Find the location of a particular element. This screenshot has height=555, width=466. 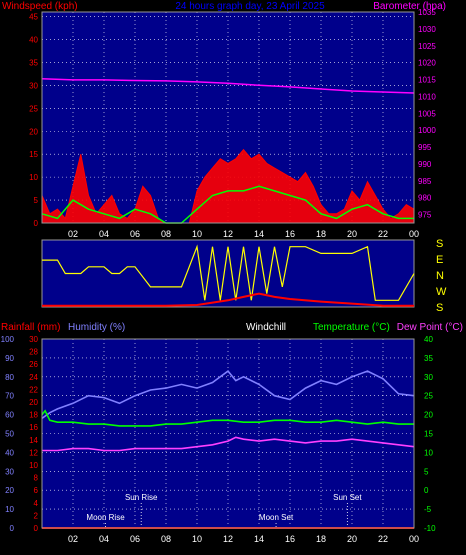

temperature-series is located at coordinates (227, 418).